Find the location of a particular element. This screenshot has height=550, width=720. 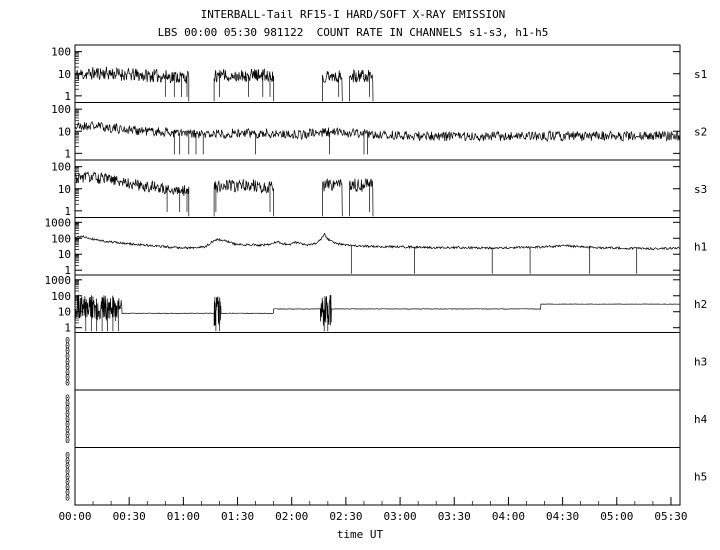

x-tick-label: 01:00 is located at coordinates (183, 516).